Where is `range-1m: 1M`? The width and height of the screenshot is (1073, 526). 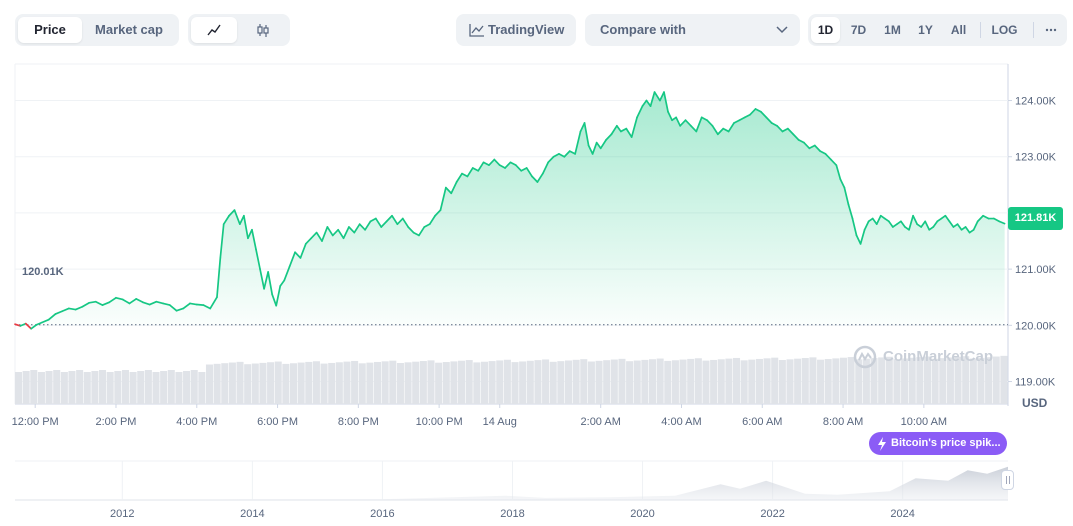
range-1m: 1M is located at coordinates (892, 30).